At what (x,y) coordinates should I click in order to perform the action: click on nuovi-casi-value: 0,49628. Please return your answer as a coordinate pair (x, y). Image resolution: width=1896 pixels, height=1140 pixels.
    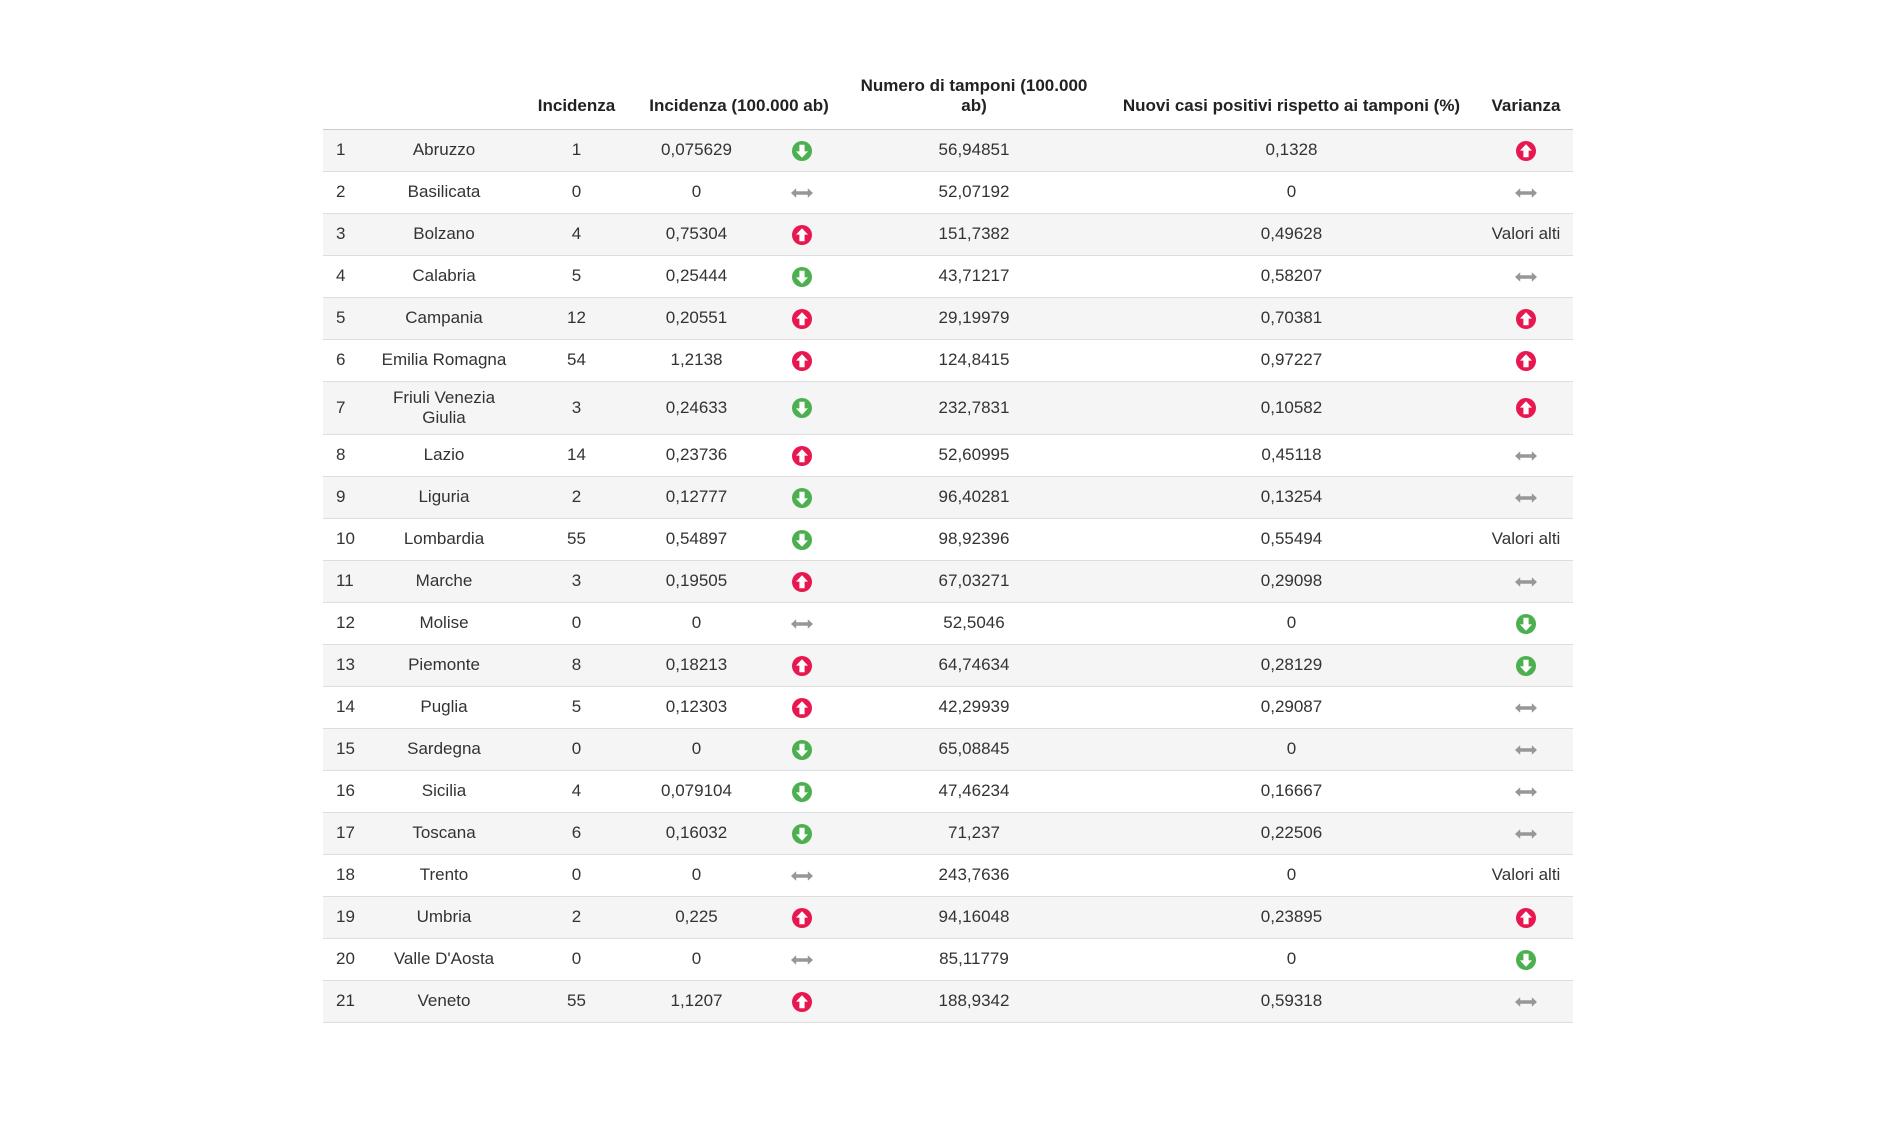
    Looking at the image, I should click on (1291, 234).